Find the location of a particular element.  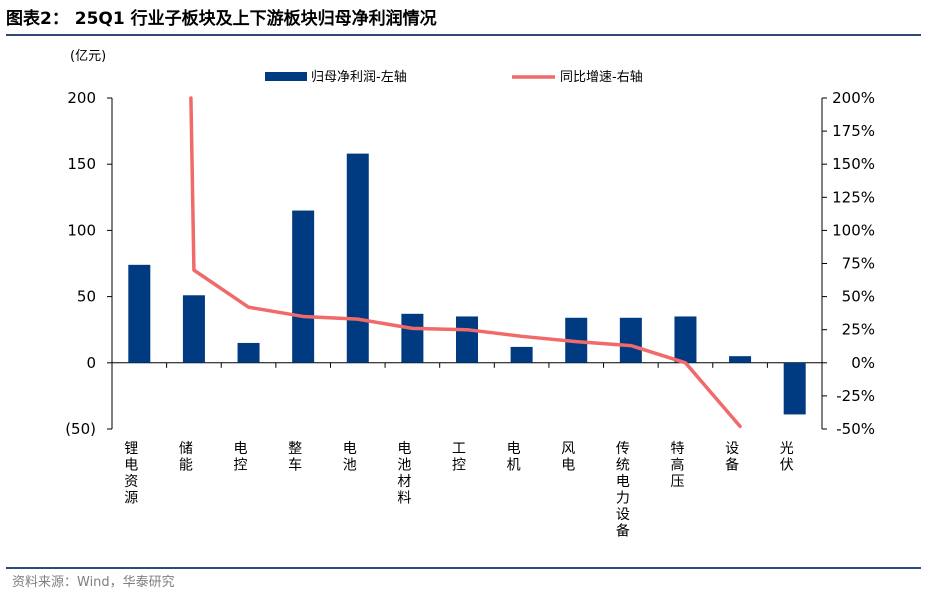

figure-title: 图表2： 25Q1 行业子板块及上下游板块归母净利润情况 is located at coordinates (221, 19).